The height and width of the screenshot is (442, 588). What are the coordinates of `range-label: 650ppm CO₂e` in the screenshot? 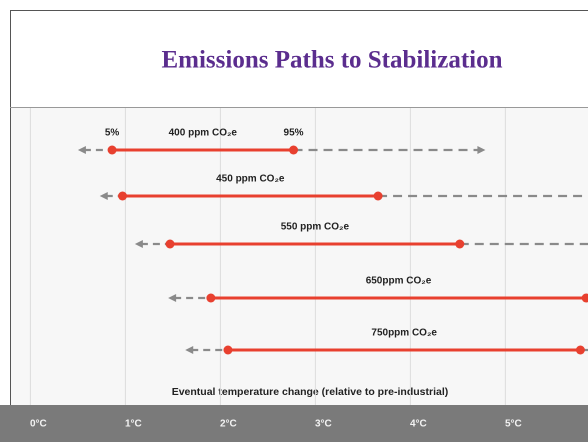 It's located at (399, 281).